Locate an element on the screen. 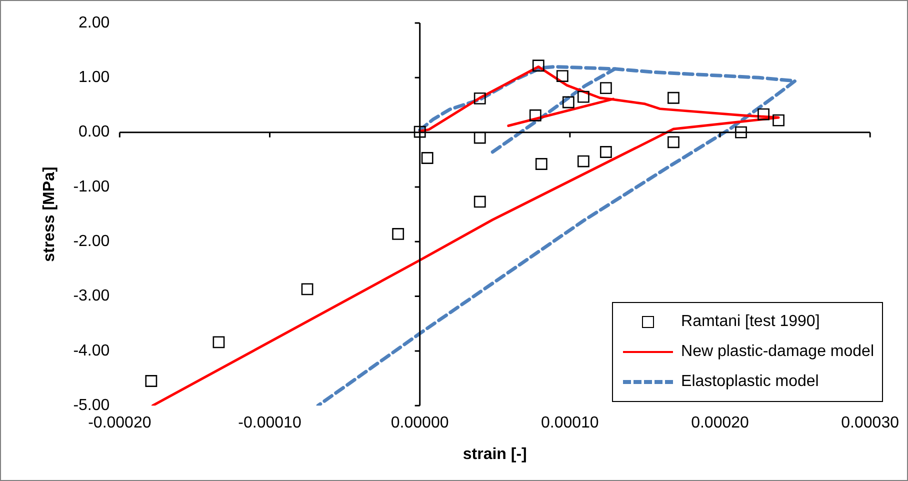 This screenshot has width=908, height=481. y-tick-label: 2.00 is located at coordinates (94, 23).